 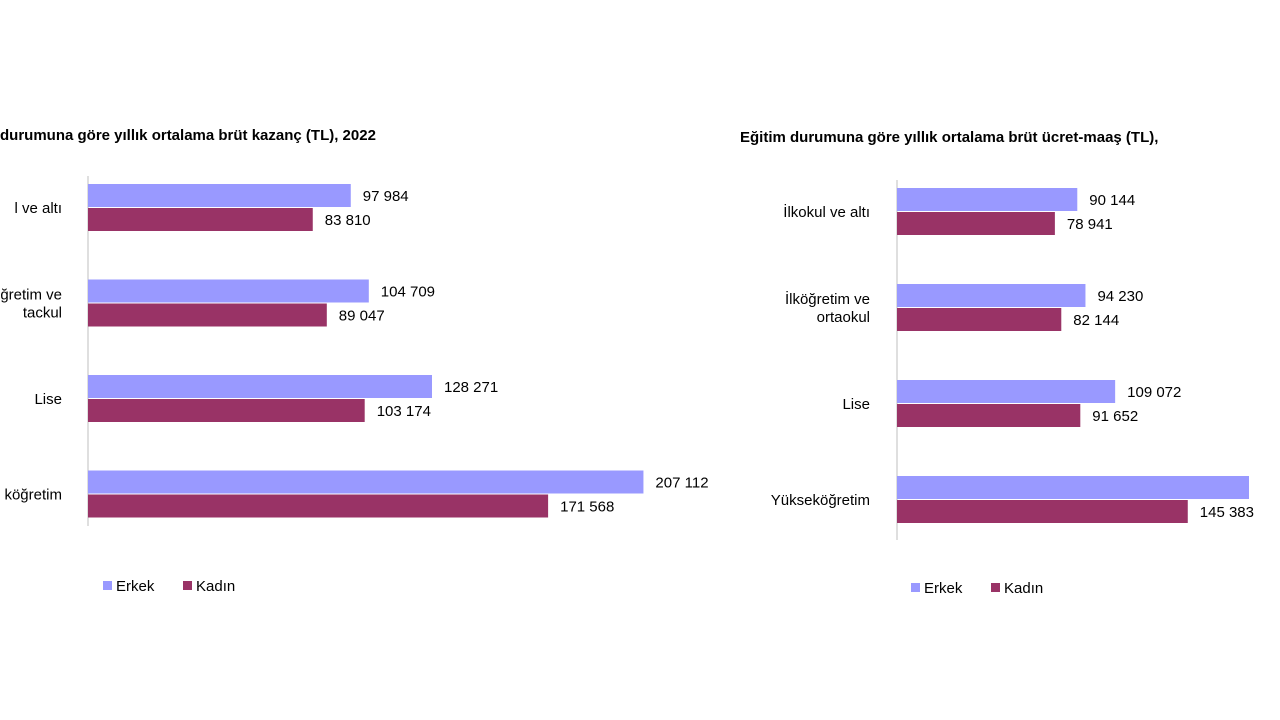 I want to click on chart-right-legend-swatch-kadin, so click(x=995, y=587).